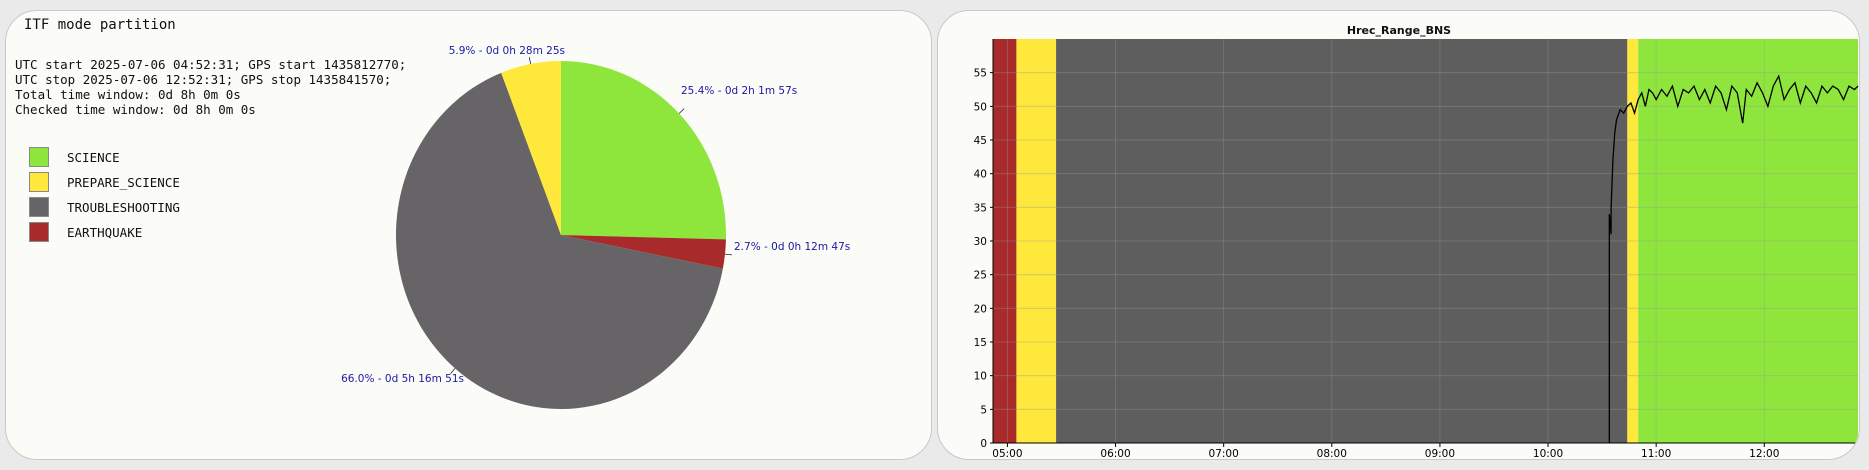 This screenshot has width=1869, height=470. Describe the element at coordinates (1548, 454) in the screenshot. I see `x-tick-label: 10:00` at that location.